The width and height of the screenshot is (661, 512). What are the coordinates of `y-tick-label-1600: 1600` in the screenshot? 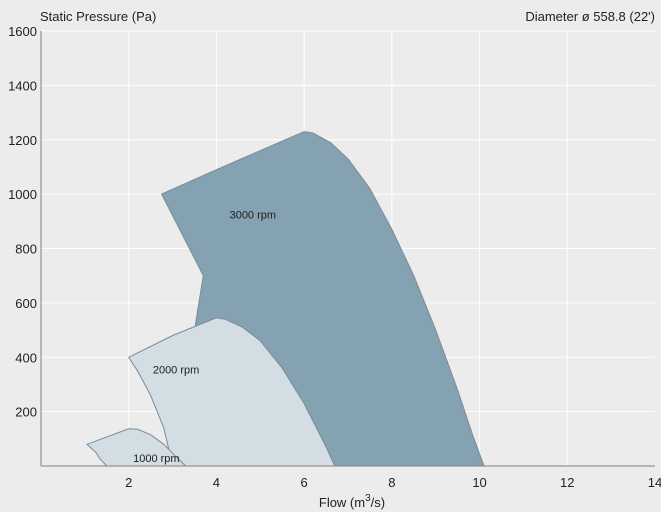 It's located at (22, 31).